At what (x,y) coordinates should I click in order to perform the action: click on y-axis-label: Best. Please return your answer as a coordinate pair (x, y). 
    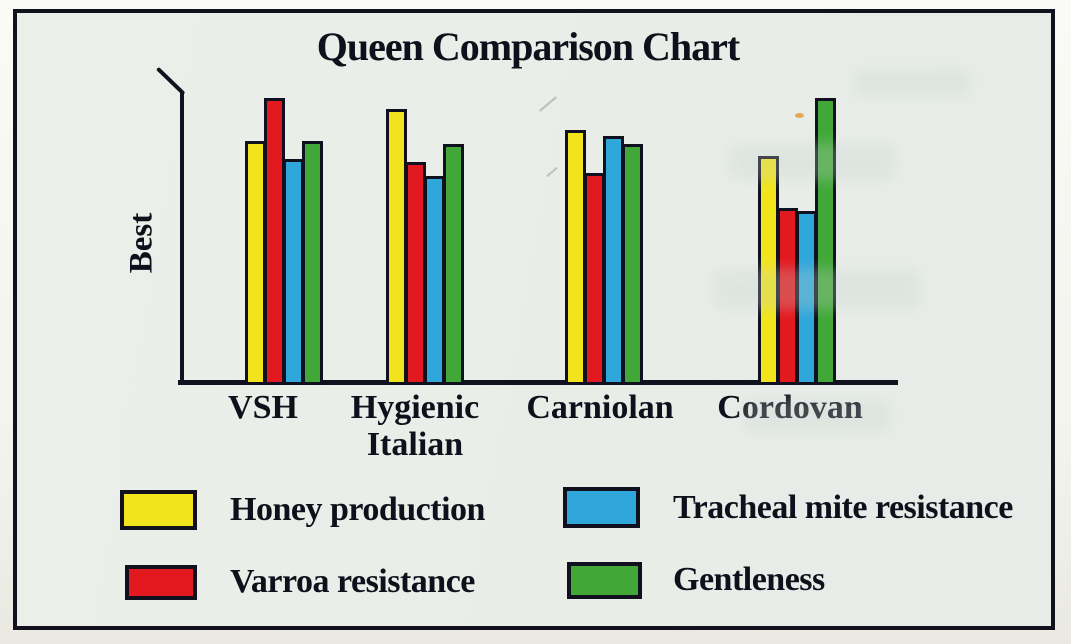
    Looking at the image, I should click on (141, 243).